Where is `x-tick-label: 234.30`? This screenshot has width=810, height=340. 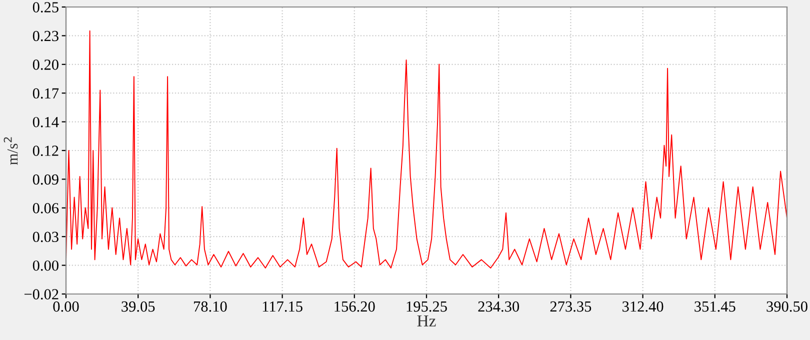 x-tick-label: 234.30 is located at coordinates (499, 306).